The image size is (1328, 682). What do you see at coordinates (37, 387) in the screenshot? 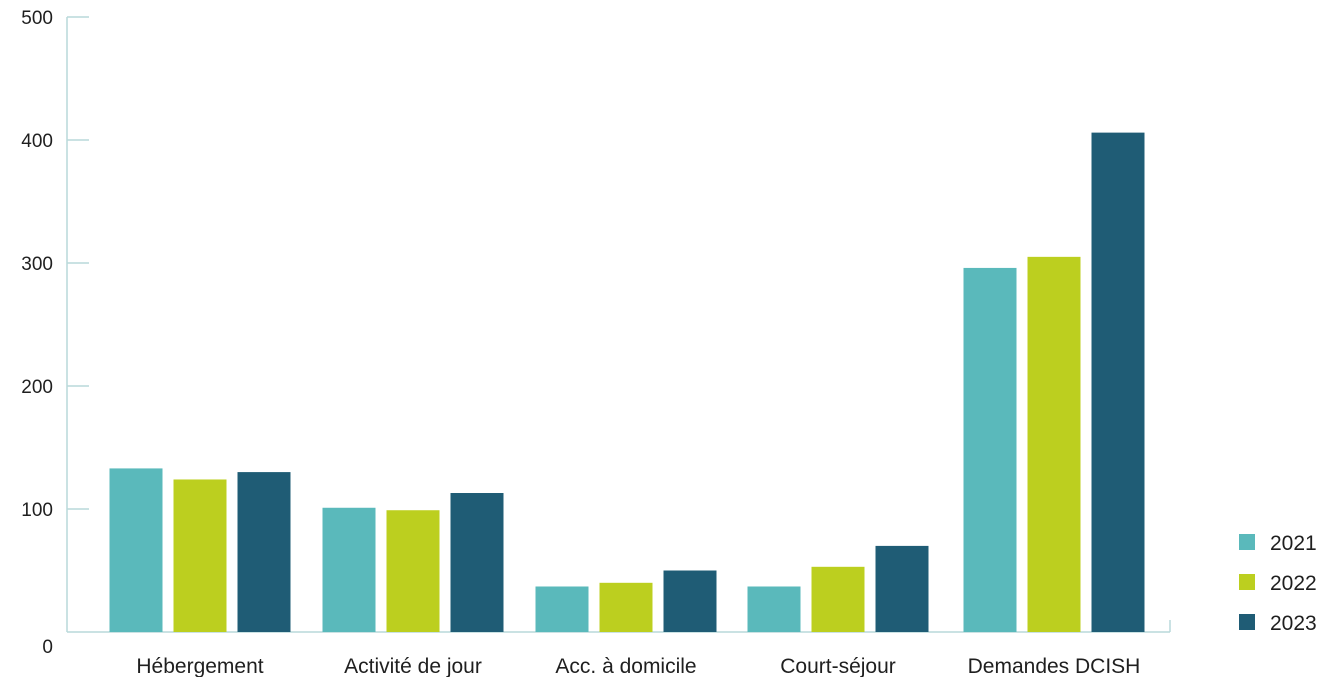
I see `y-tick-label: 200` at bounding box center [37, 387].